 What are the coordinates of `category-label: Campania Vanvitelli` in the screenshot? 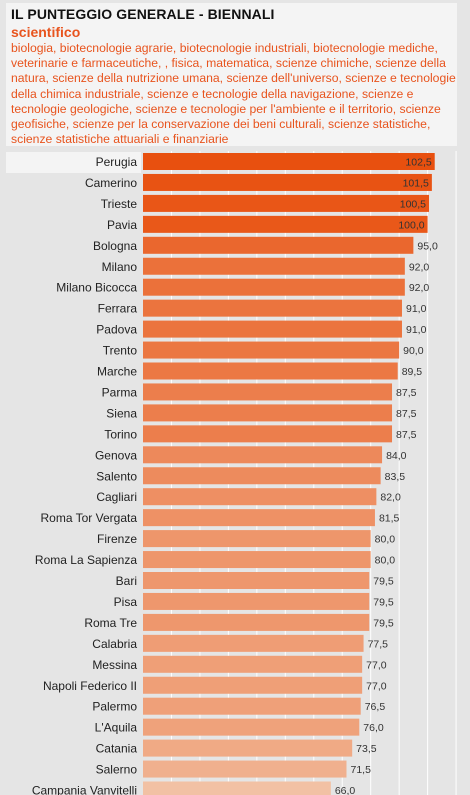 It's located at (84, 789).